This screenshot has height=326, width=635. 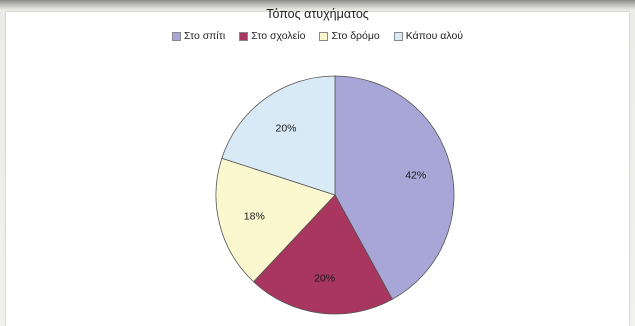 I want to click on legend-item-road: Στο δρόμο, so click(x=349, y=36).